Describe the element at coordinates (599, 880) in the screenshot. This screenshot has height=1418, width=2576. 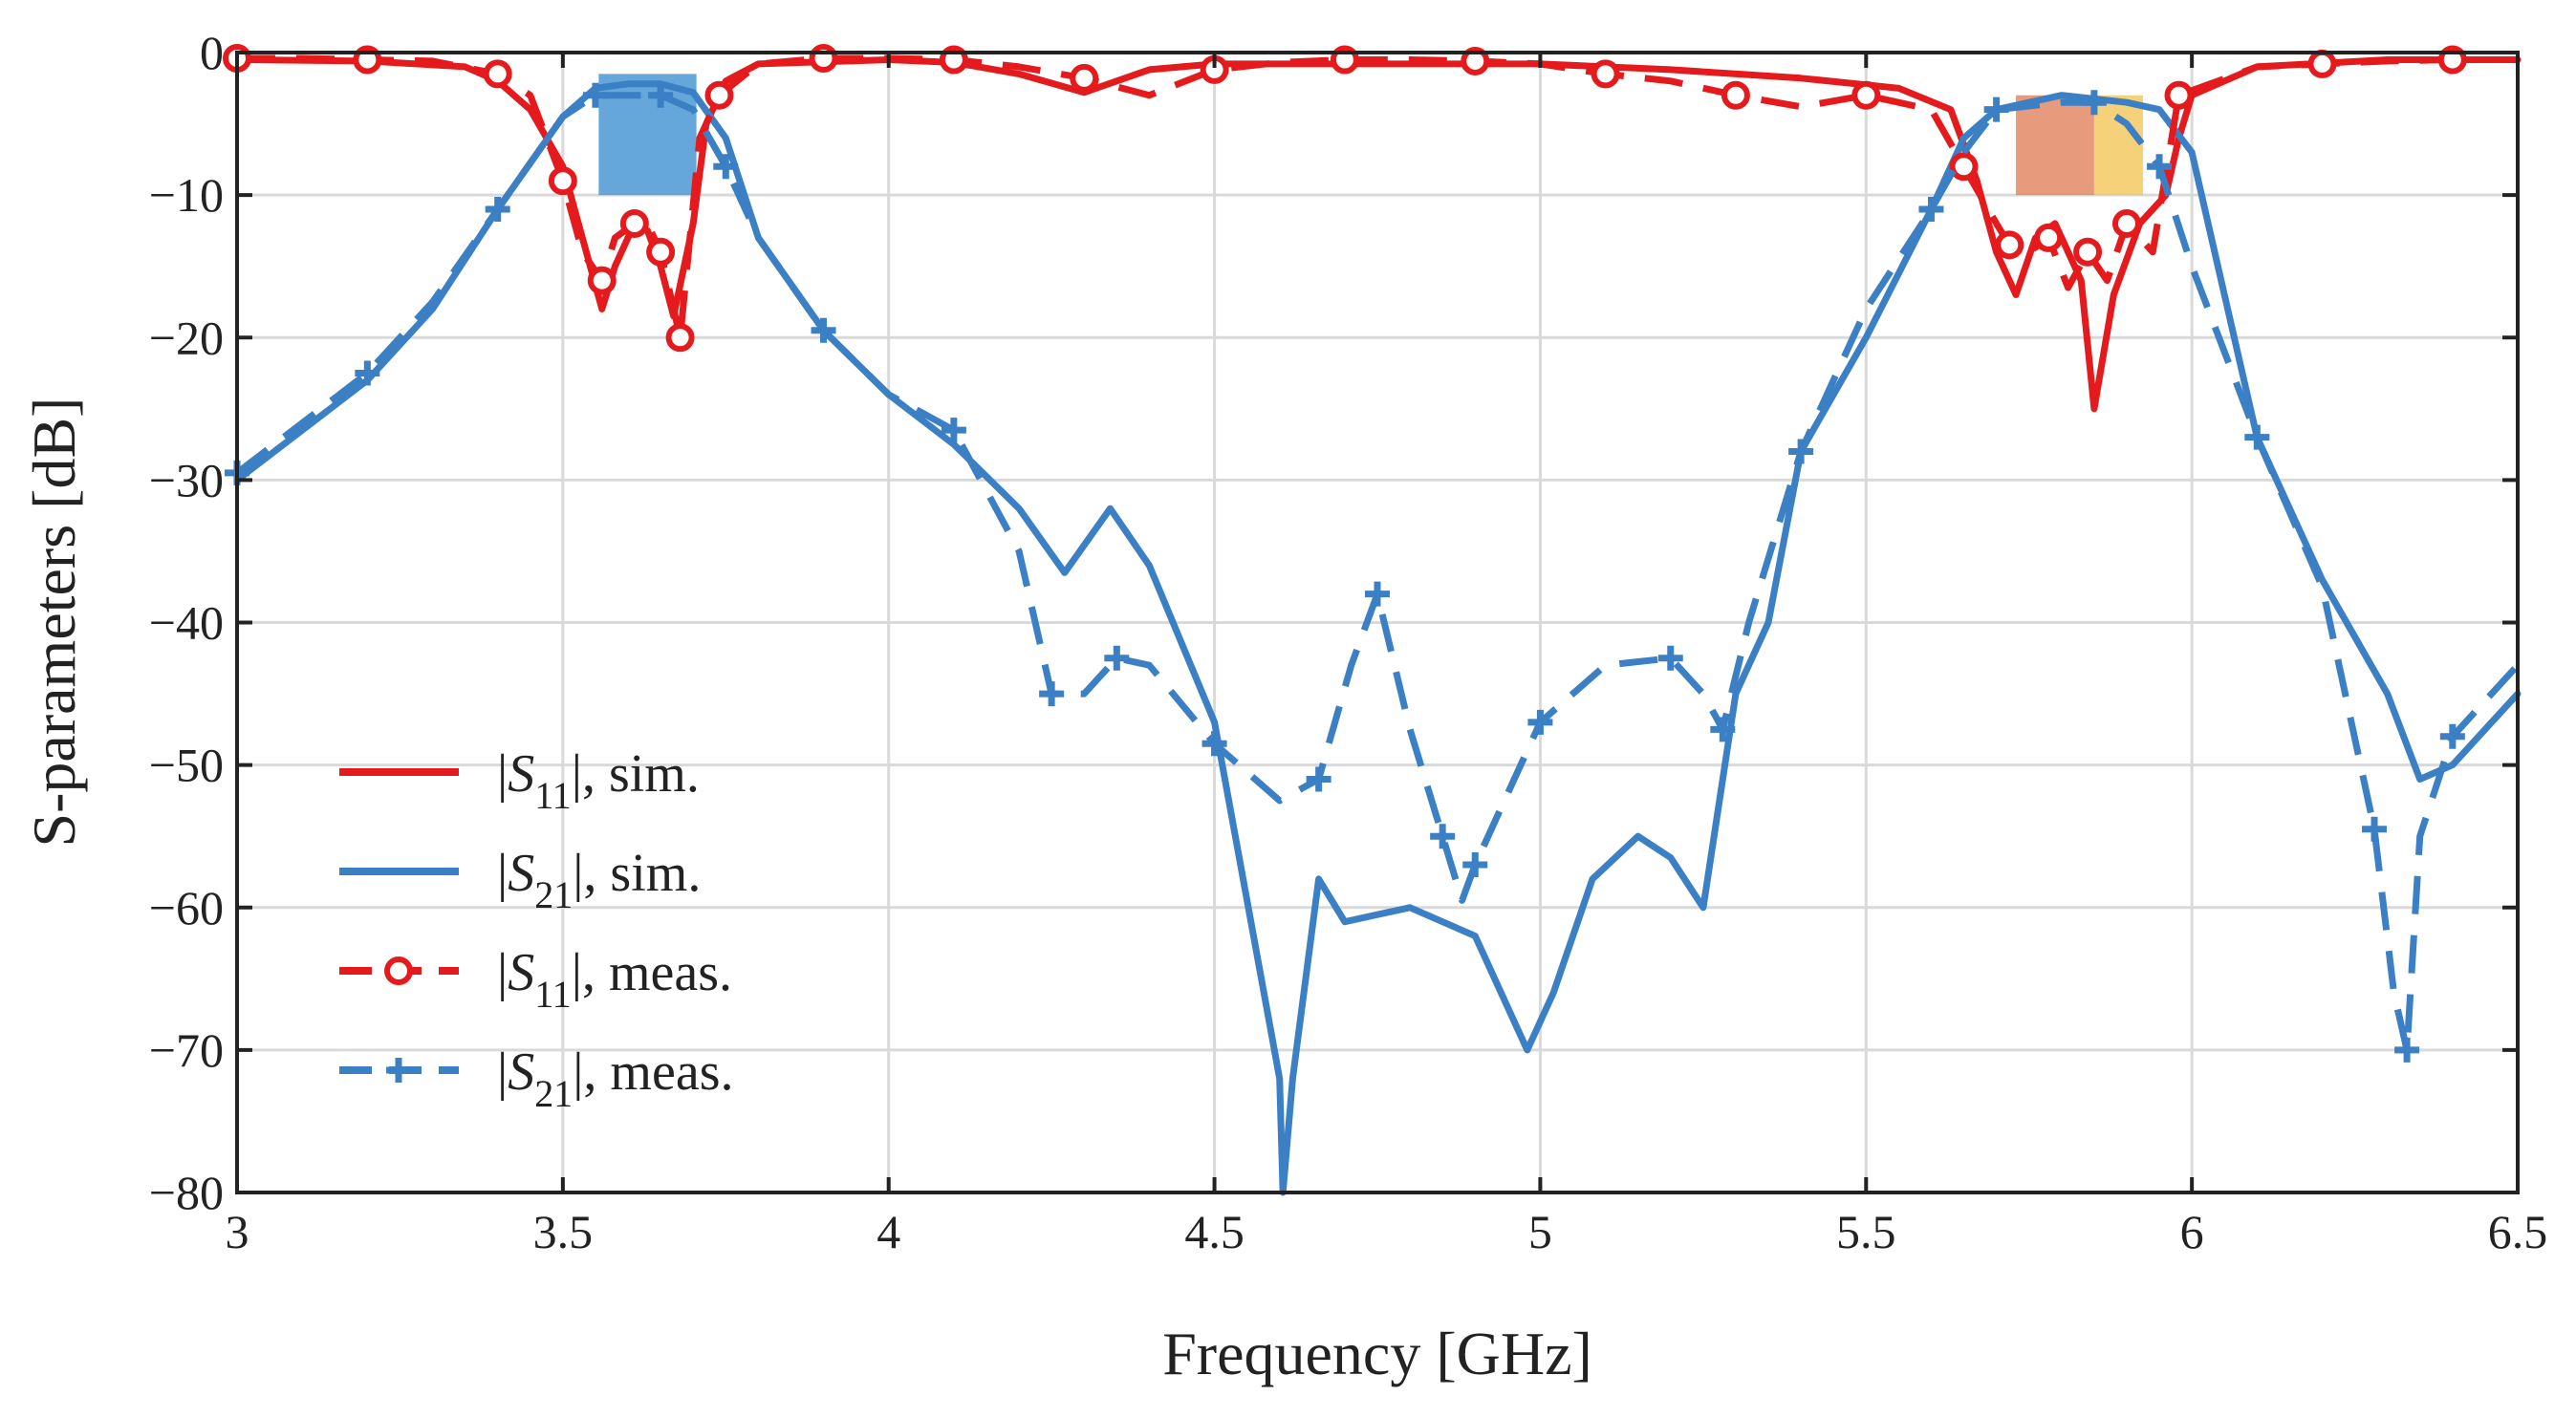
I see `legend-label: |S21|, sim.` at that location.